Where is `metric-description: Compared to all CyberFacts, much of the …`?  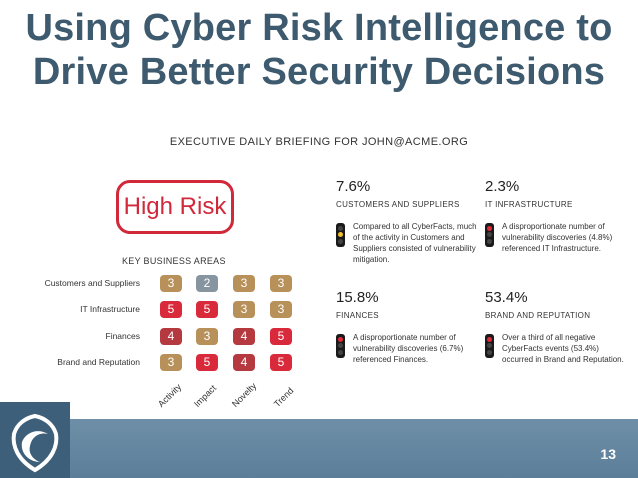 metric-description: Compared to all CyberFacts, much of the … is located at coordinates (415, 243).